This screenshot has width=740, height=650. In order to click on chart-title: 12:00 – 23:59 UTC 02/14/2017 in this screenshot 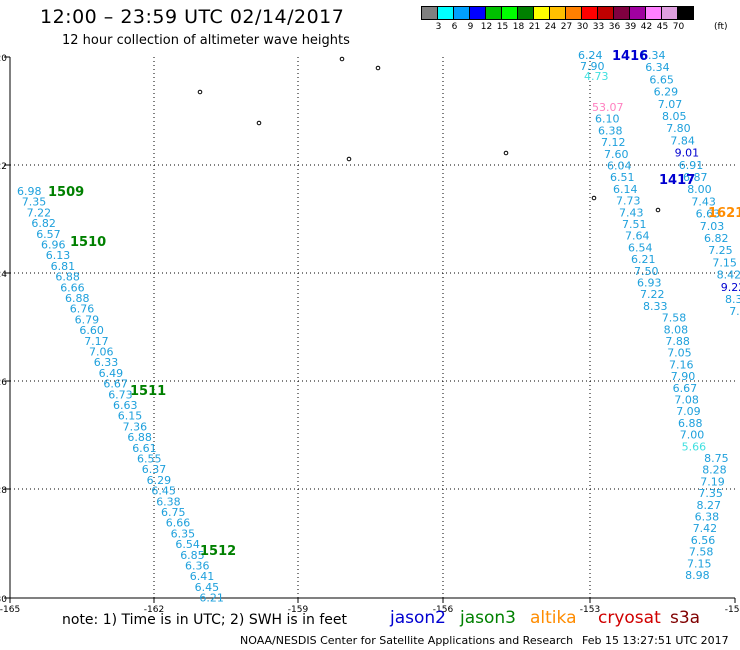, I will do `click(192, 17)`.